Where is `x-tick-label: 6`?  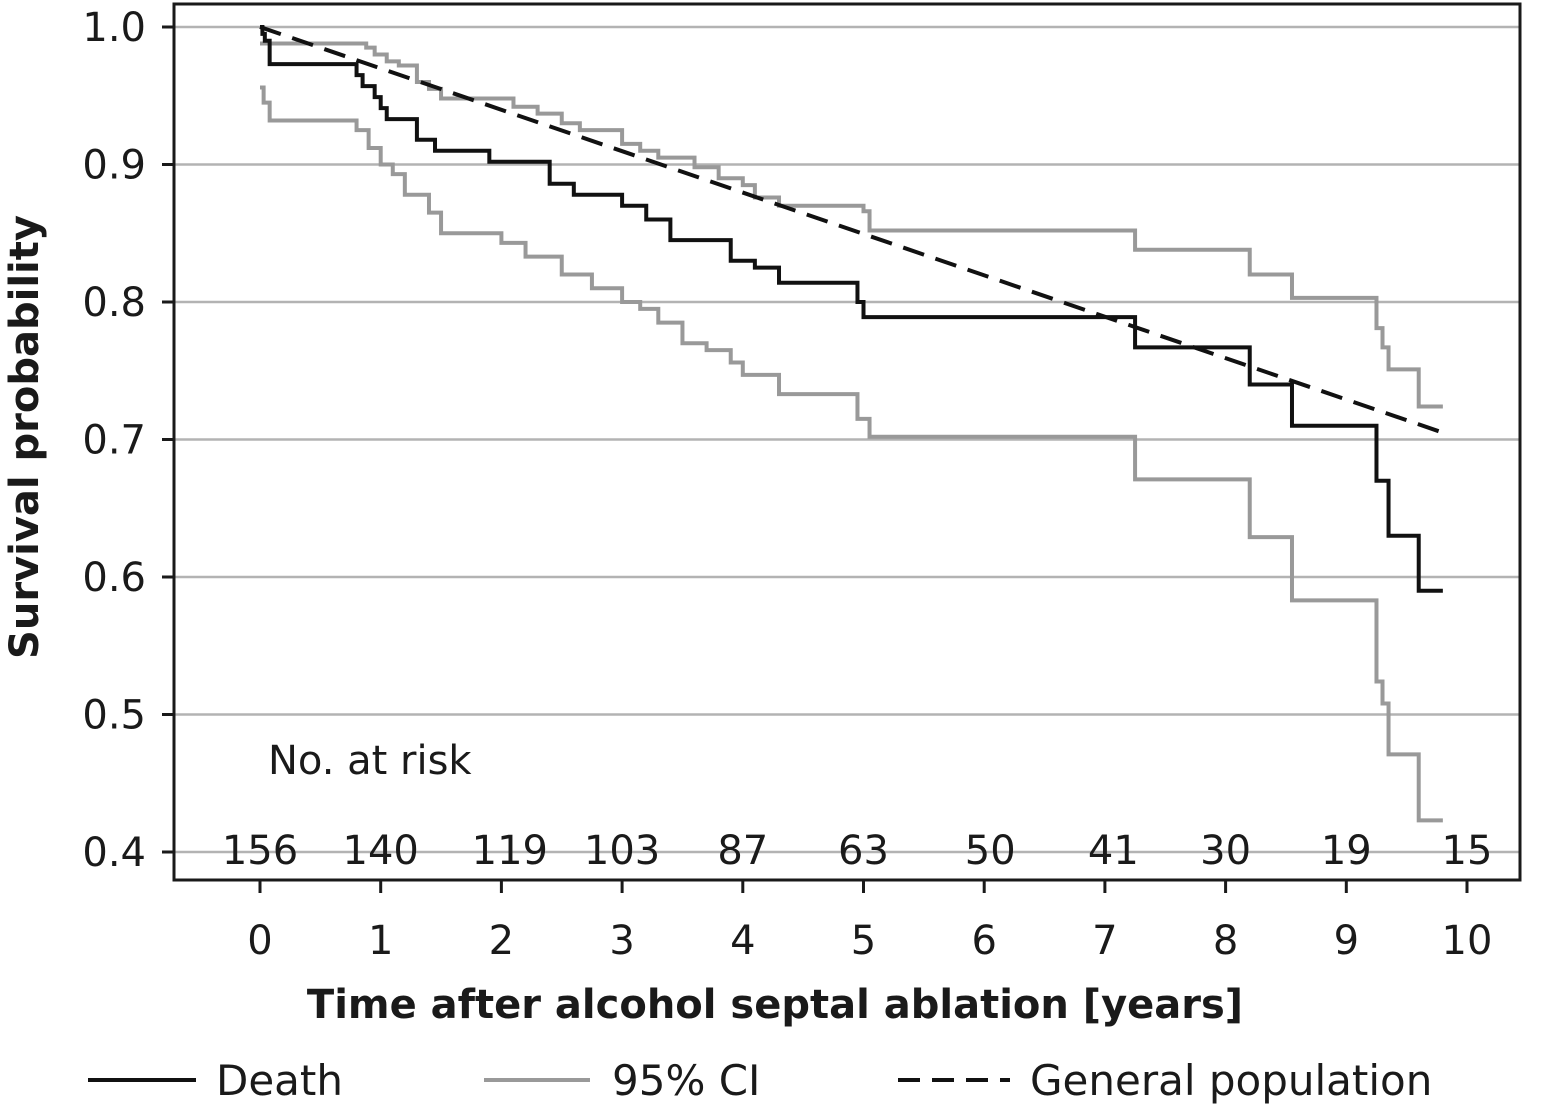 x-tick-label: 6 is located at coordinates (983, 941).